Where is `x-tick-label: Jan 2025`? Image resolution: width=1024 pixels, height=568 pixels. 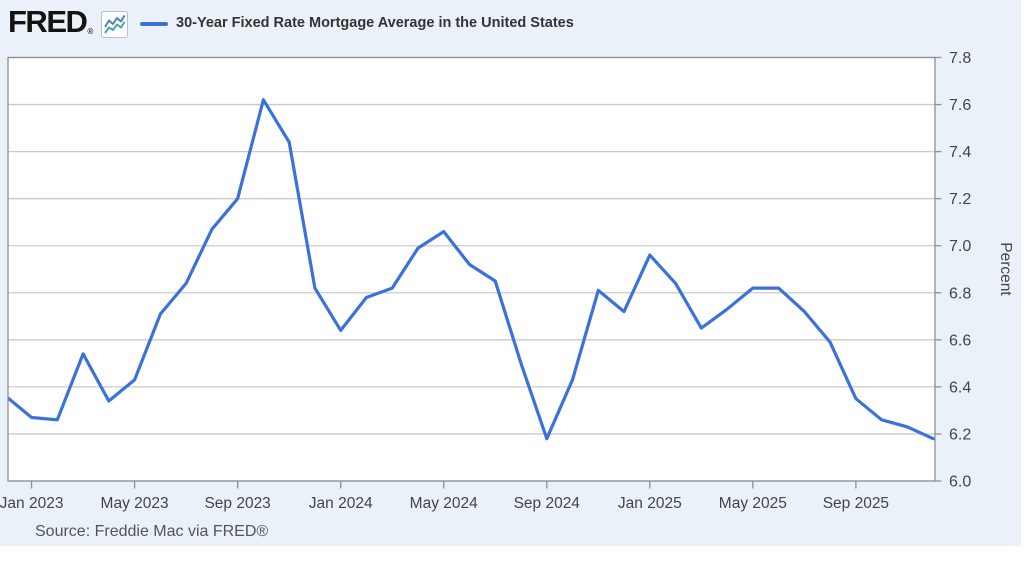
x-tick-label: Jan 2025 is located at coordinates (650, 503).